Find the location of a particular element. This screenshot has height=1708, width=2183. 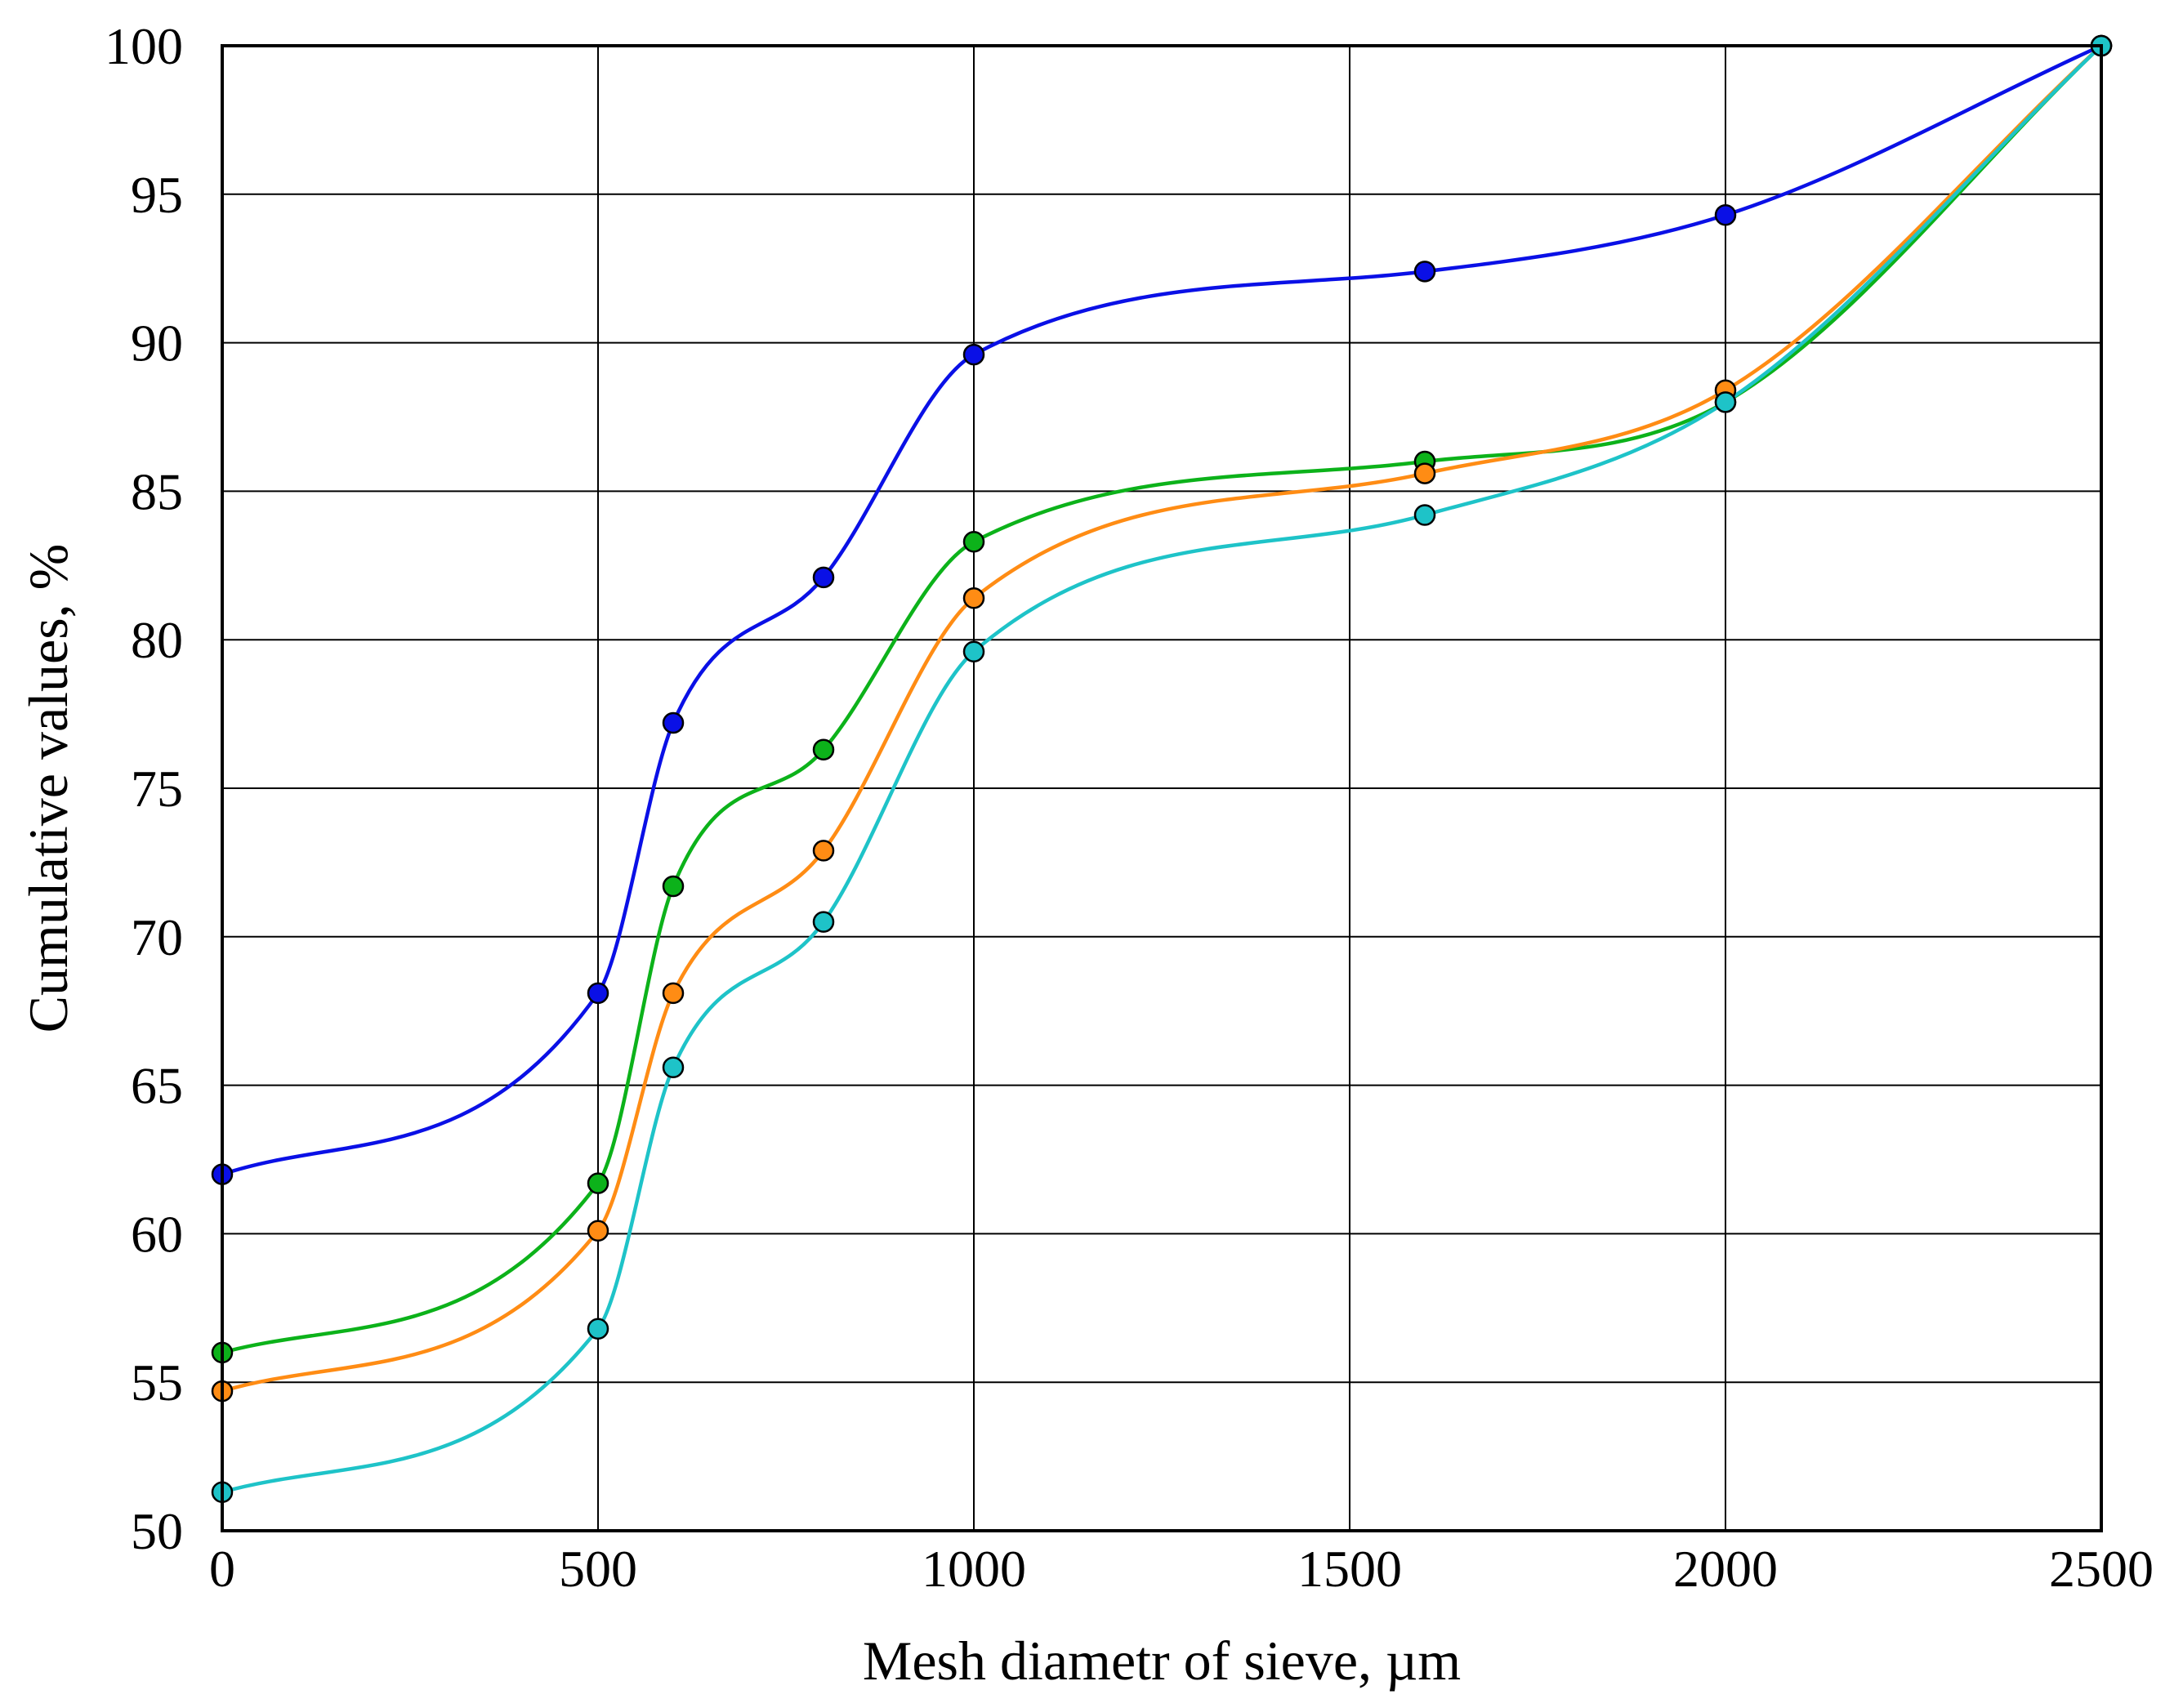

y-tick-labels: 50 55 60 65 70 75 80 85 90 95 100 is located at coordinates (144, 788).